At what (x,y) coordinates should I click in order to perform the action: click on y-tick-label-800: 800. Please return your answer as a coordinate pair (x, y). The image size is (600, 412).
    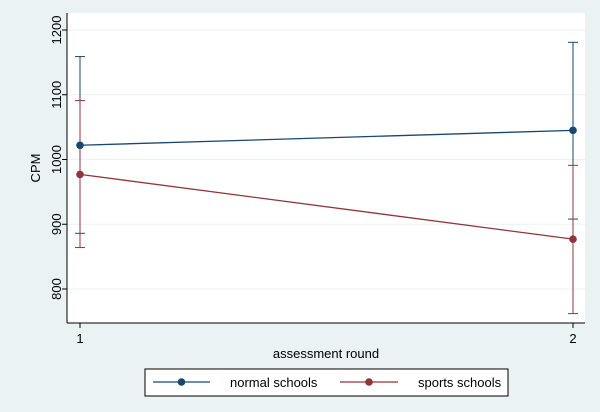
    Looking at the image, I should click on (56, 289).